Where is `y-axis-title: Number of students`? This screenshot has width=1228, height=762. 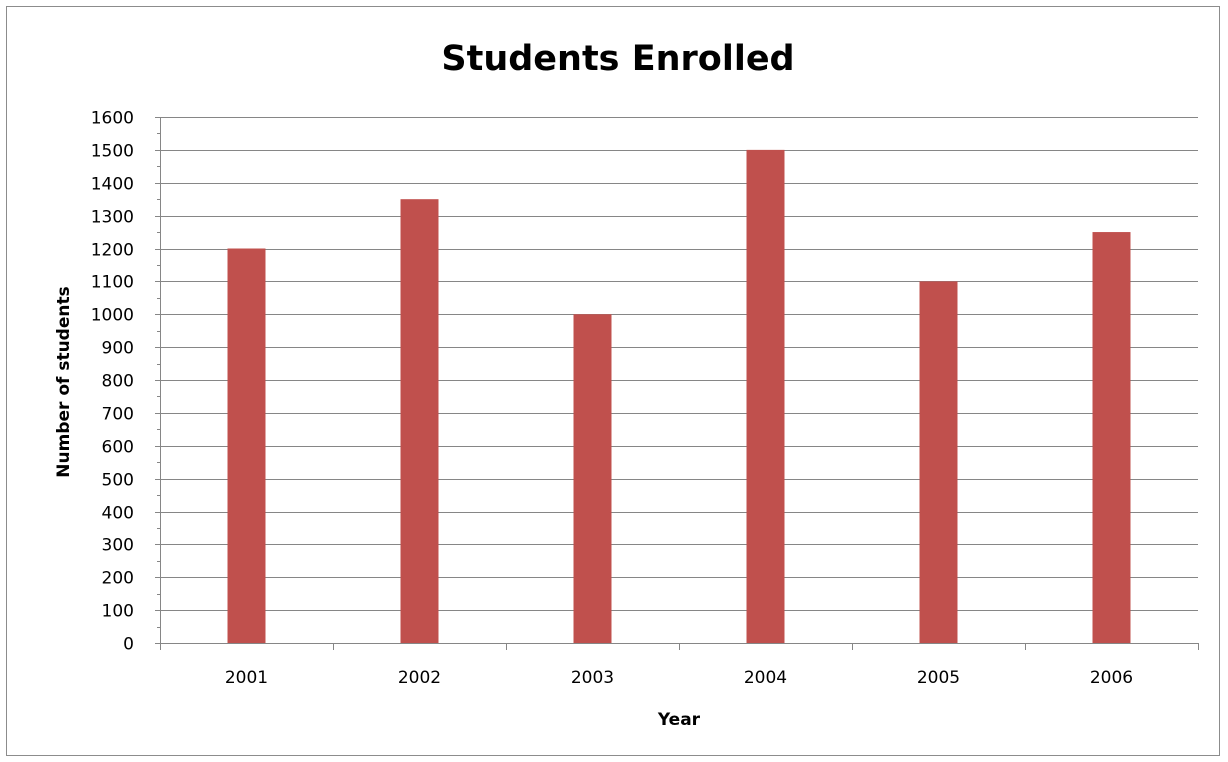 y-axis-title: Number of students is located at coordinates (64, 381).